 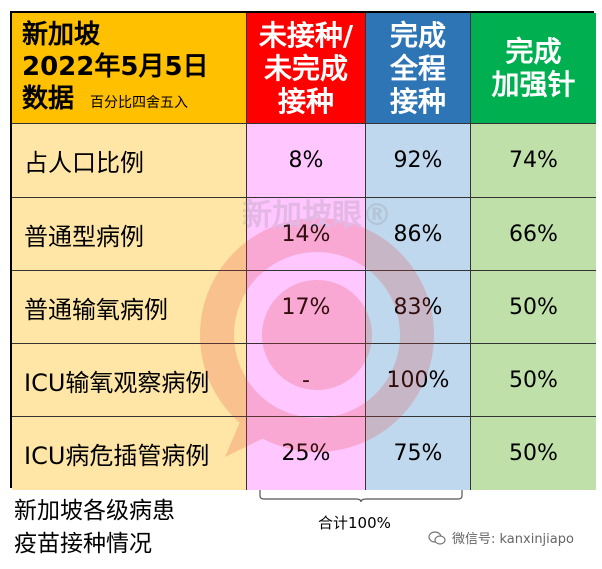 I want to click on header-fully-vaccinated: 完成 全程 接种, so click(x=418, y=68).